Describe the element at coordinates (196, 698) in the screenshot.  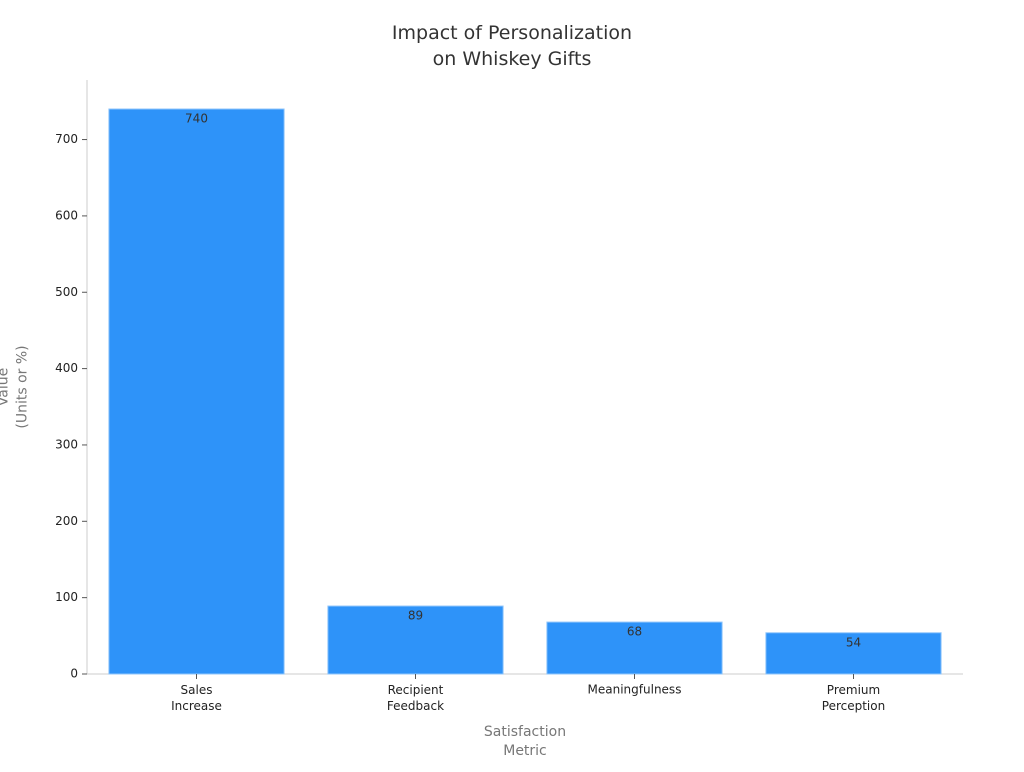
I see `x-tick-label: Sales Increase` at that location.